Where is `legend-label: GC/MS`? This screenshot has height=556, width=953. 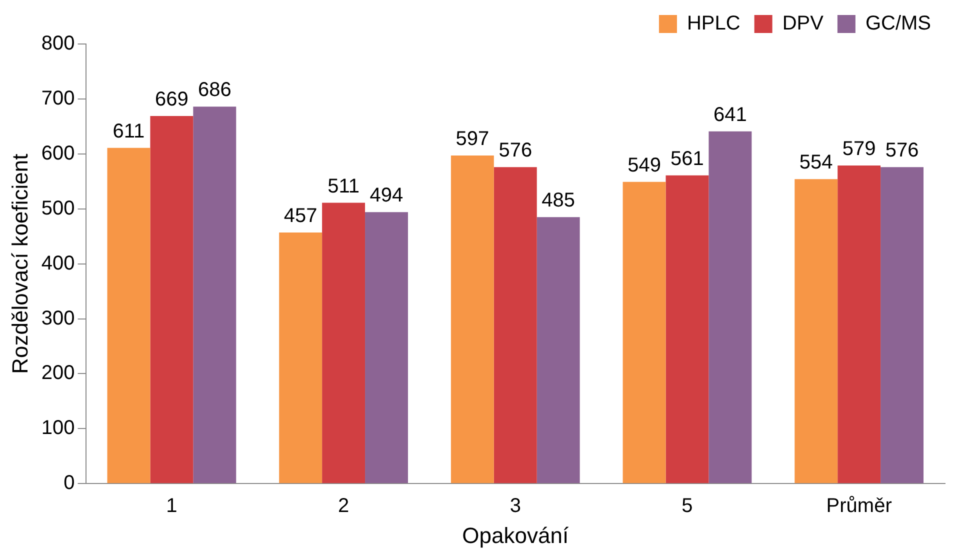 legend-label: GC/MS is located at coordinates (898, 23).